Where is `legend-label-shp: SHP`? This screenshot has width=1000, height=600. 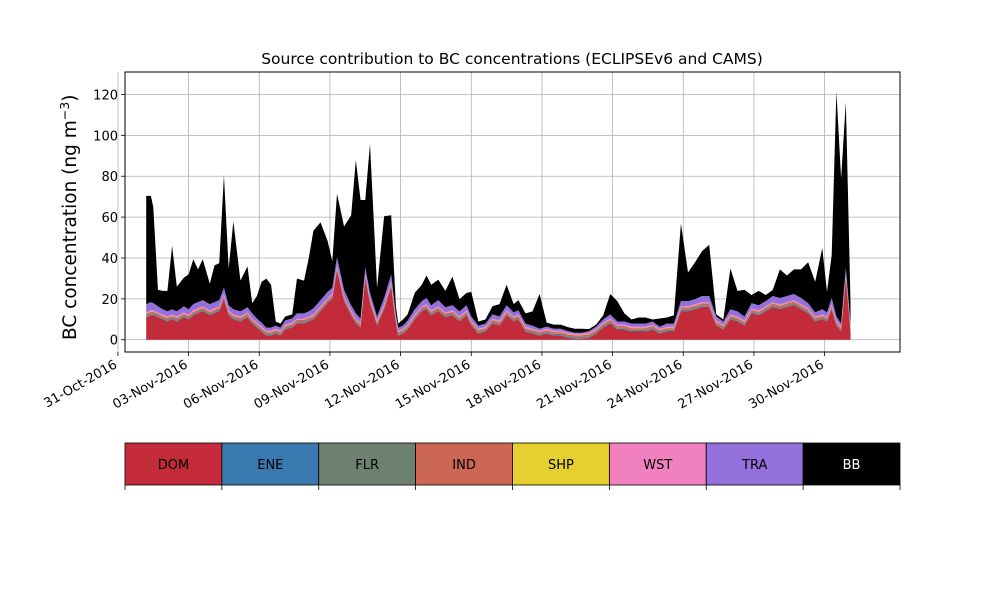
legend-label-shp: SHP is located at coordinates (561, 465).